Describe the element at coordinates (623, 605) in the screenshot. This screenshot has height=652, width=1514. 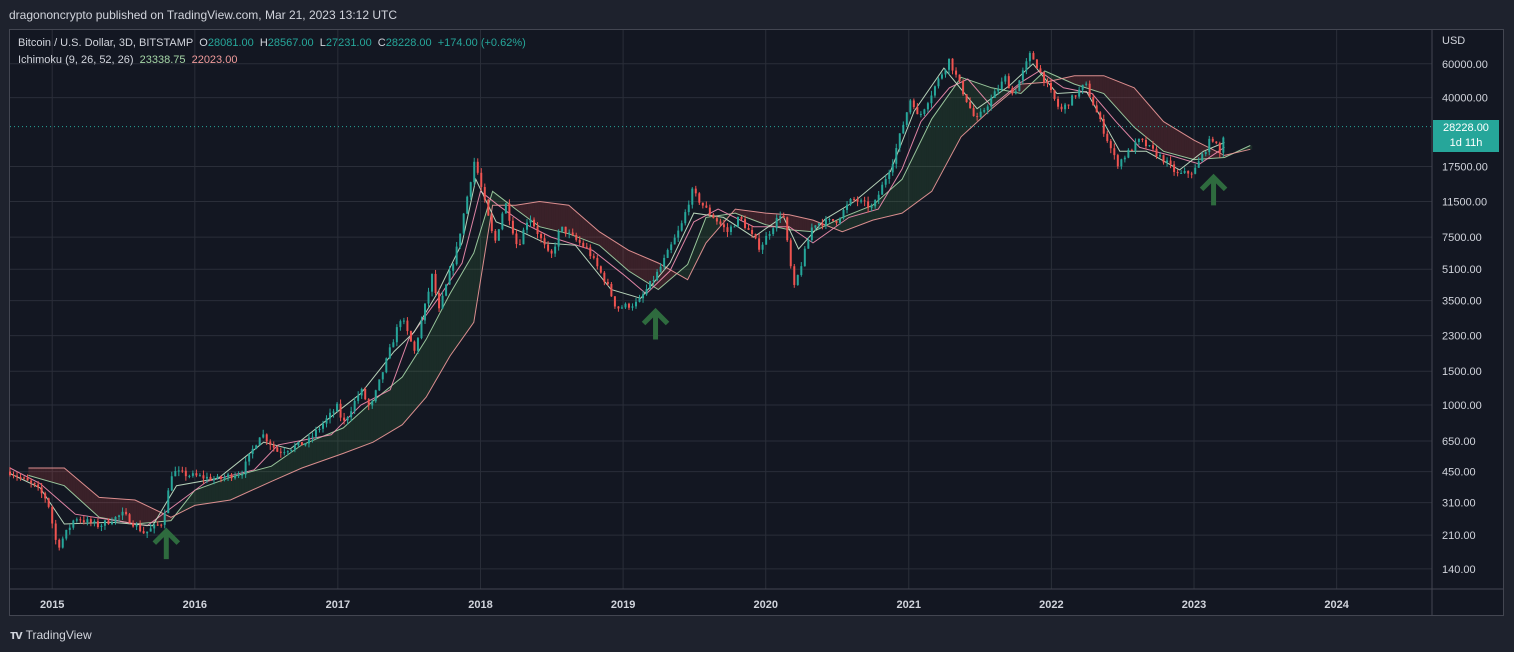
I see `x-tick-label: 2019` at that location.